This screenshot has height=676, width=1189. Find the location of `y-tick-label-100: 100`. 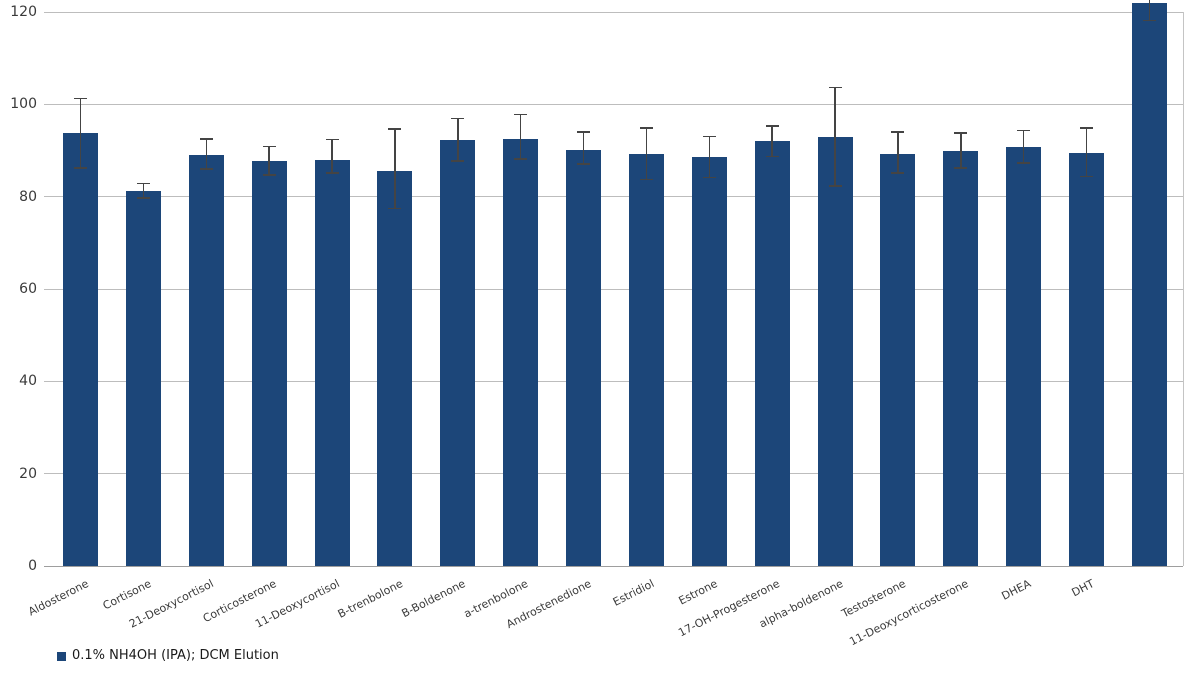

y-tick-label-100: 100 is located at coordinates (23, 104).